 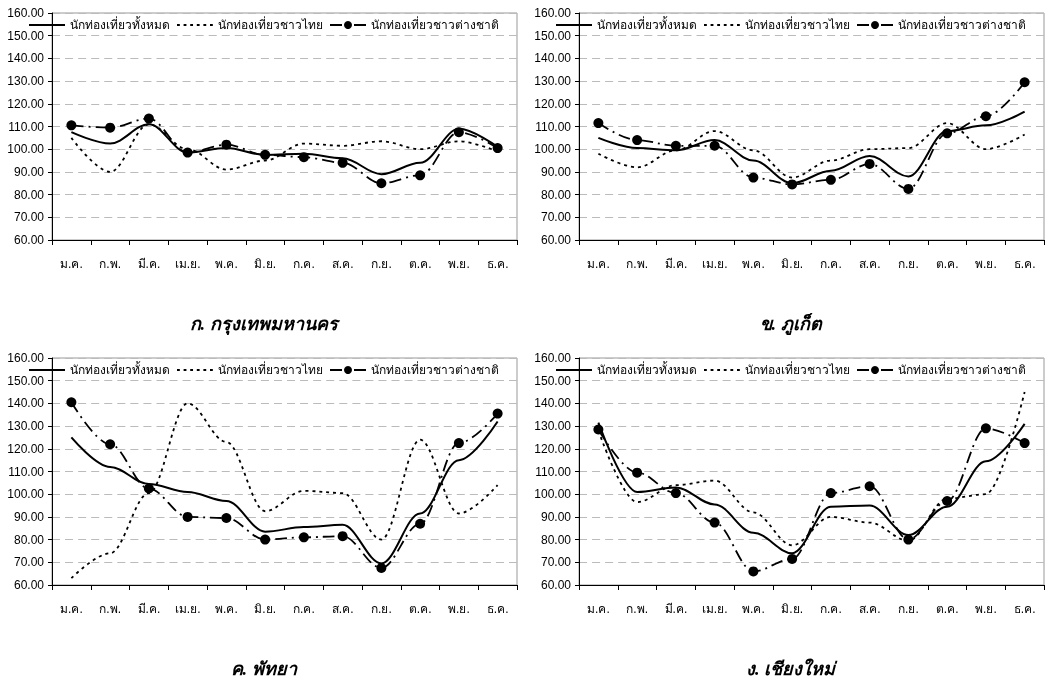 What do you see at coordinates (962, 369) in the screenshot?
I see `legend-label: นักท่องเที่ยวชาวต่างชาติ` at bounding box center [962, 369].